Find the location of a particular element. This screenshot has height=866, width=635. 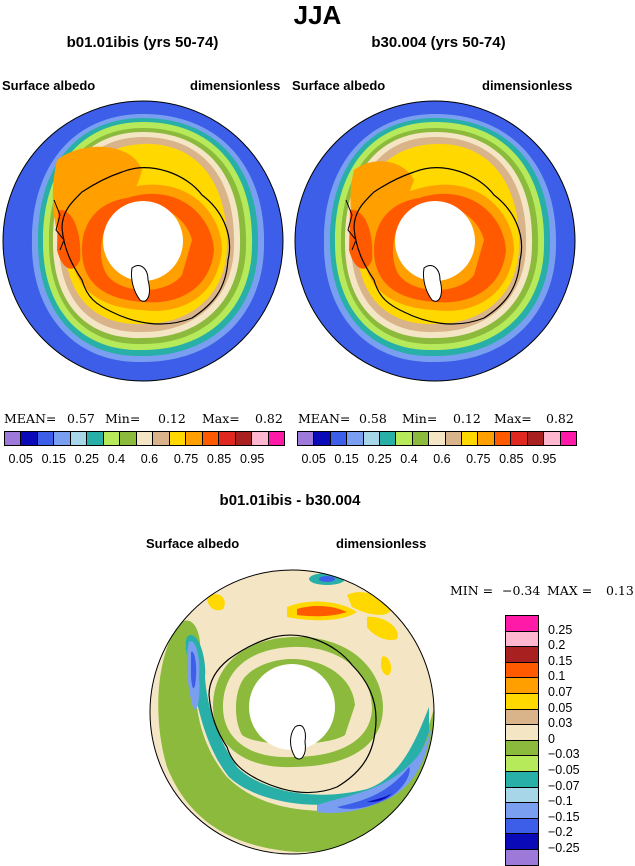

diff-colorbar is located at coordinates (522, 740).